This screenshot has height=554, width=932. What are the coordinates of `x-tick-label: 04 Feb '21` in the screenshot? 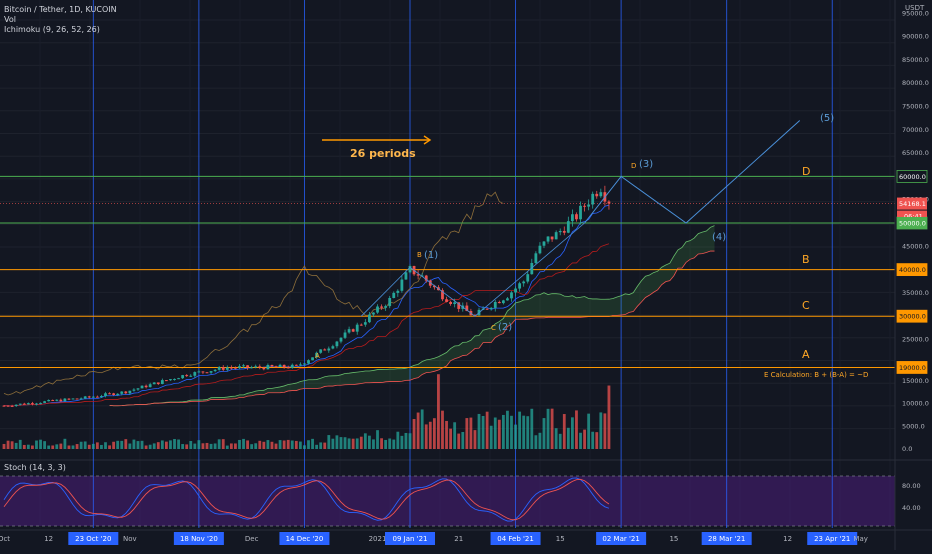 It's located at (515, 539).